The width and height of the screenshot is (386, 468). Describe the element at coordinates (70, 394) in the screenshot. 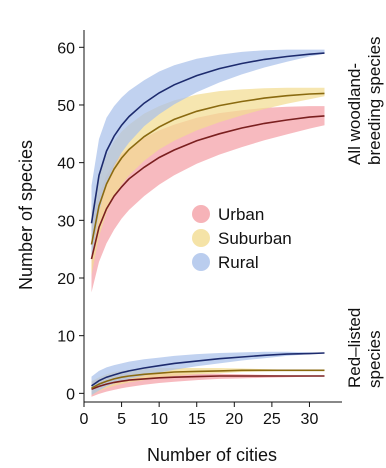

I see `y-tick-label-0: 0` at that location.